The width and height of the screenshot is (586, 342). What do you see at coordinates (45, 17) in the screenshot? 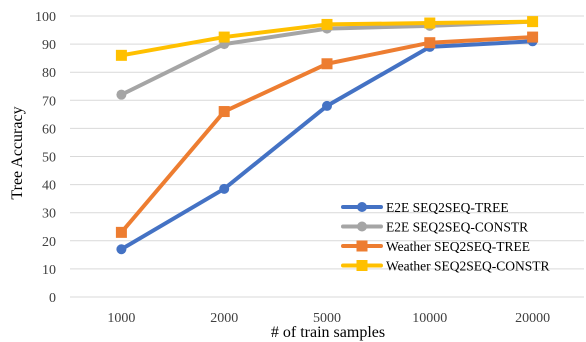
I see `y-tick-label: 100` at bounding box center [45, 17].